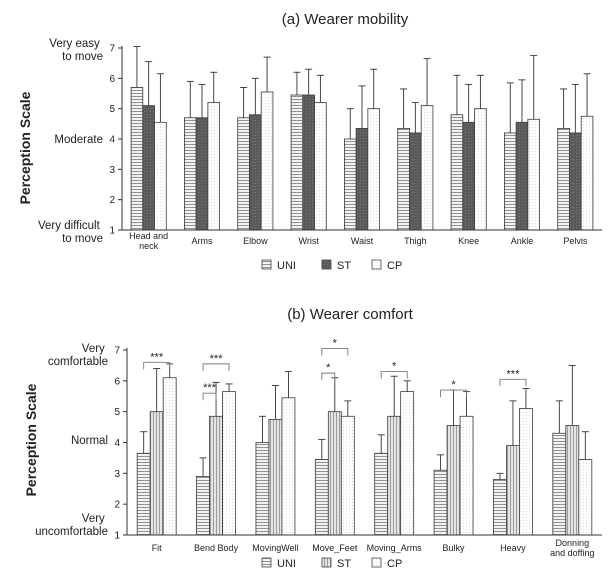 This screenshot has height=586, width=610. Describe the element at coordinates (202, 241) in the screenshot. I see `category-label: Arms` at that location.